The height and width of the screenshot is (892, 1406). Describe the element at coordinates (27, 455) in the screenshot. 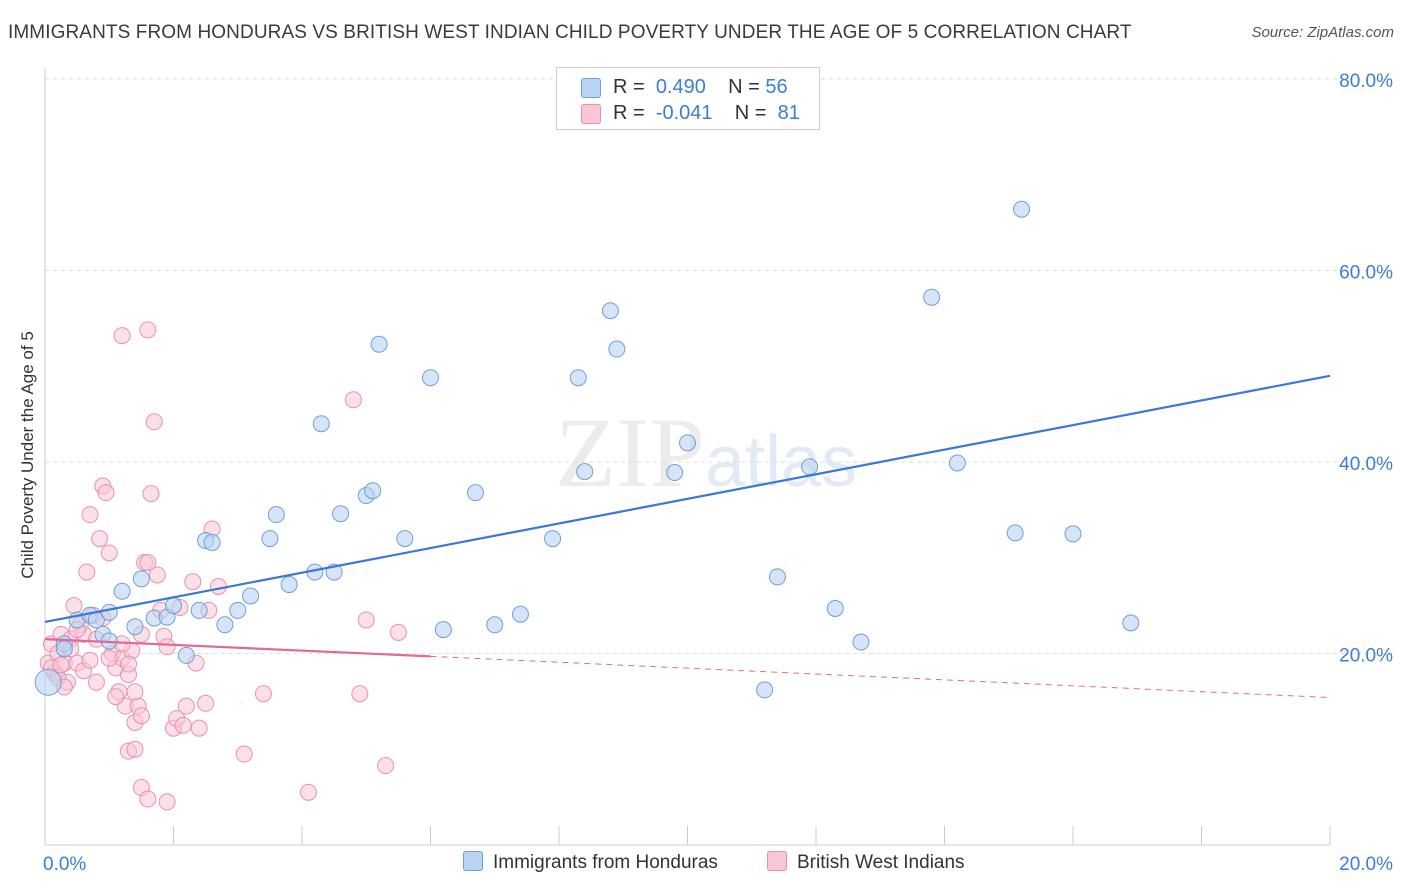

I see `y-axis-label: Child Poverty Under the Age of 5` at that location.